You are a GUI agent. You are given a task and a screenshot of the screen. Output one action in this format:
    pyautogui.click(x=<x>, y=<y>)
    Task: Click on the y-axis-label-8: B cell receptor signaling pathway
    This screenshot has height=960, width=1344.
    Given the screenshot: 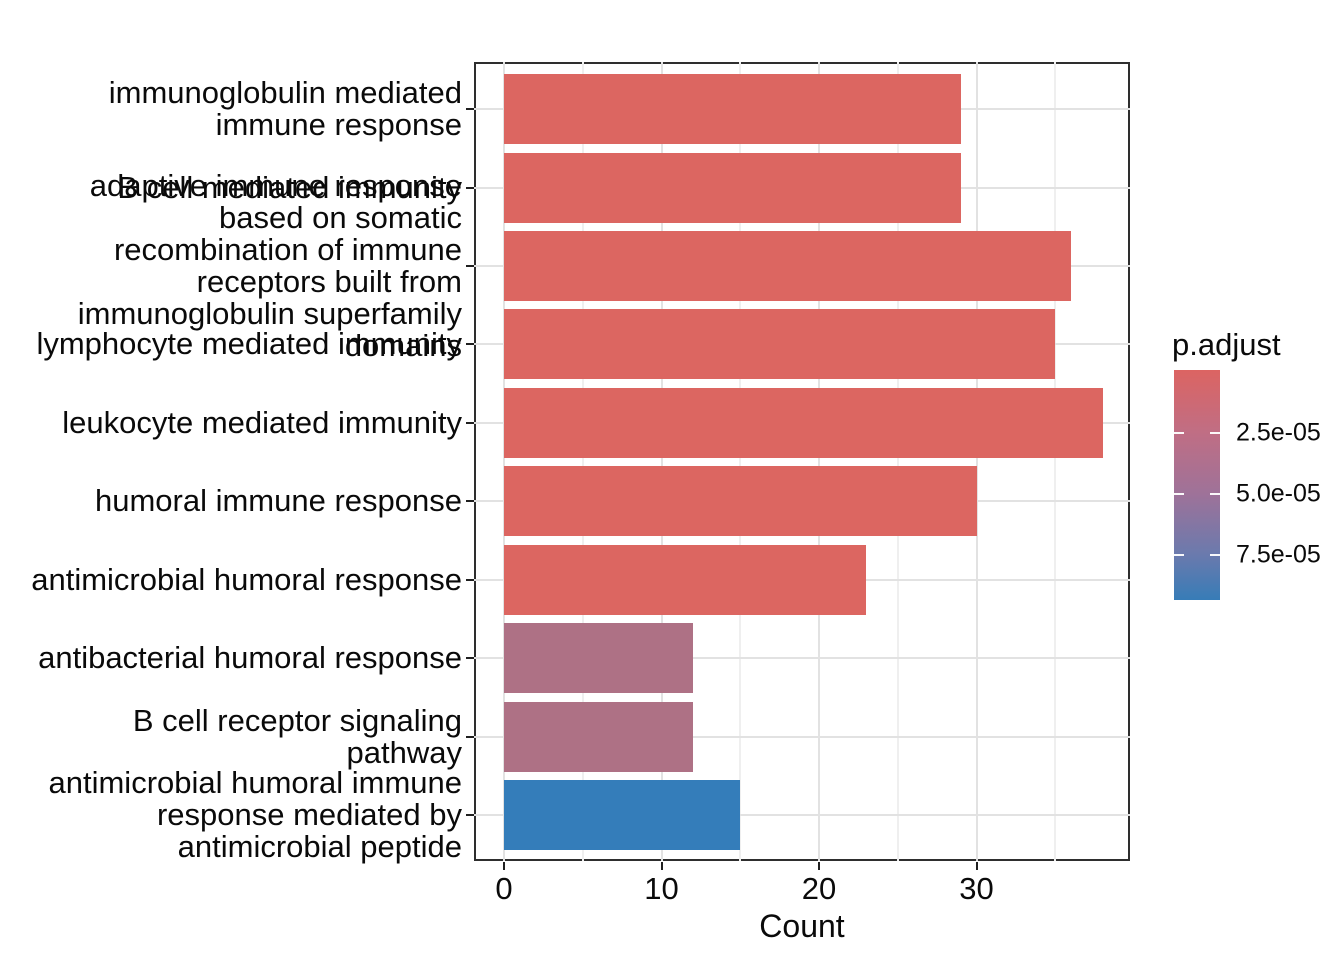 What is the action you would take?
    pyautogui.click(x=297, y=736)
    